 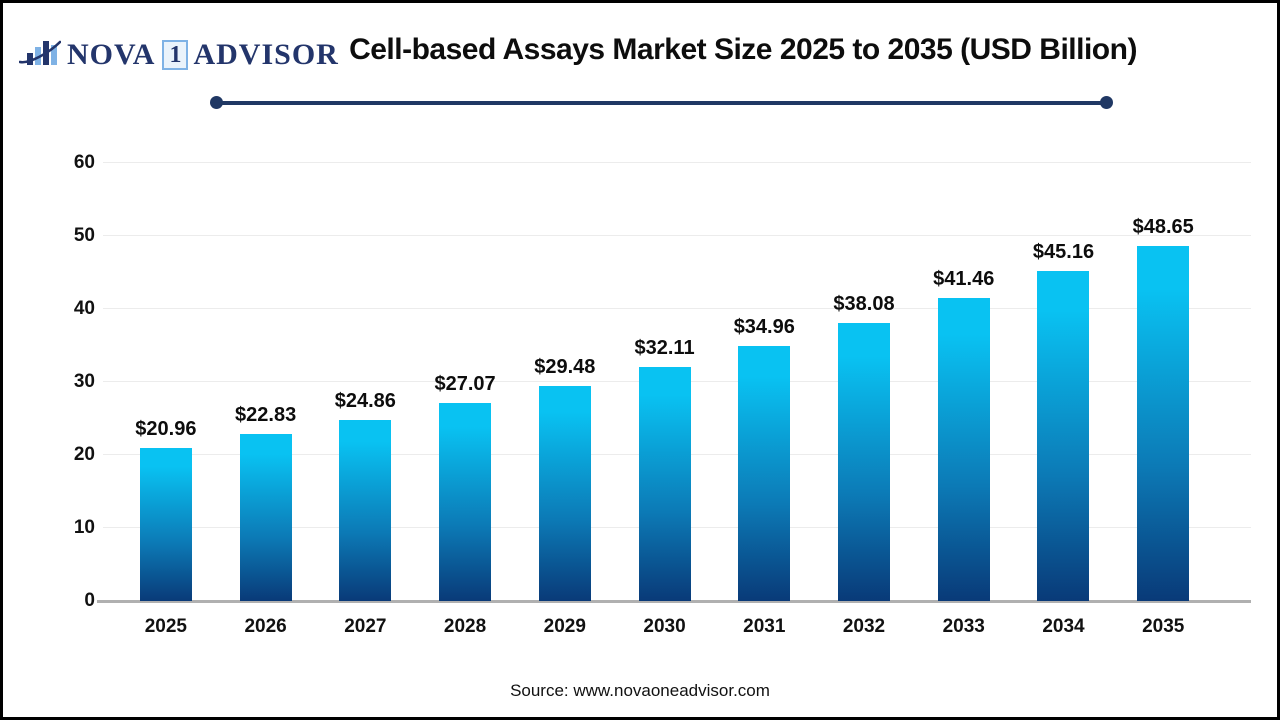 I want to click on logo-text-advisor: ADVISOR, so click(x=266, y=54).